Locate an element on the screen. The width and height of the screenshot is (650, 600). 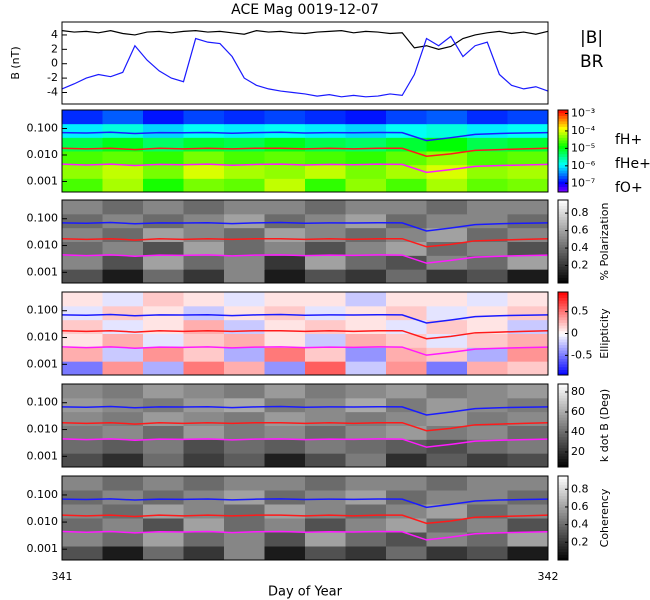
y-tick-label: 0.010 is located at coordinates (43, 245).